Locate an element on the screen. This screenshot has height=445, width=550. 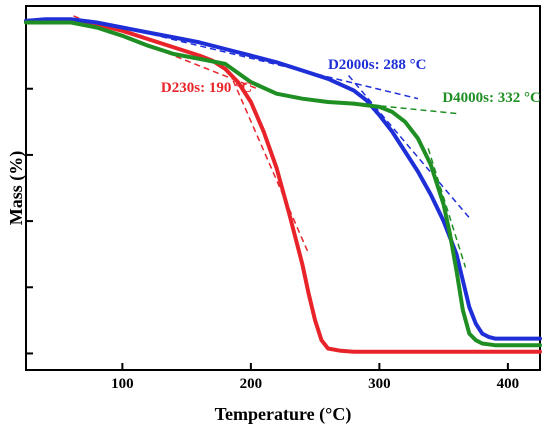
x-tick-label: 300 is located at coordinates (379, 384).